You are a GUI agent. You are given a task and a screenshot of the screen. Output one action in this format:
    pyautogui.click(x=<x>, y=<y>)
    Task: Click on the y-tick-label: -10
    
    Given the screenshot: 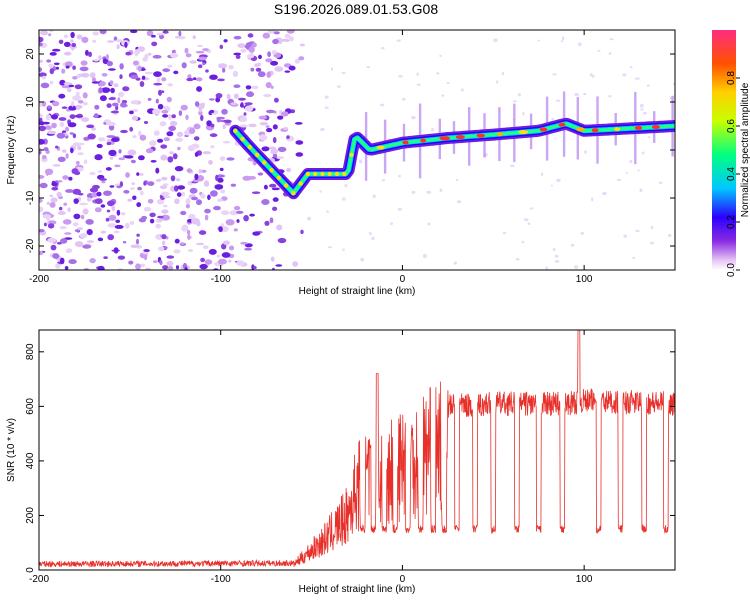 What is the action you would take?
    pyautogui.click(x=30, y=197)
    